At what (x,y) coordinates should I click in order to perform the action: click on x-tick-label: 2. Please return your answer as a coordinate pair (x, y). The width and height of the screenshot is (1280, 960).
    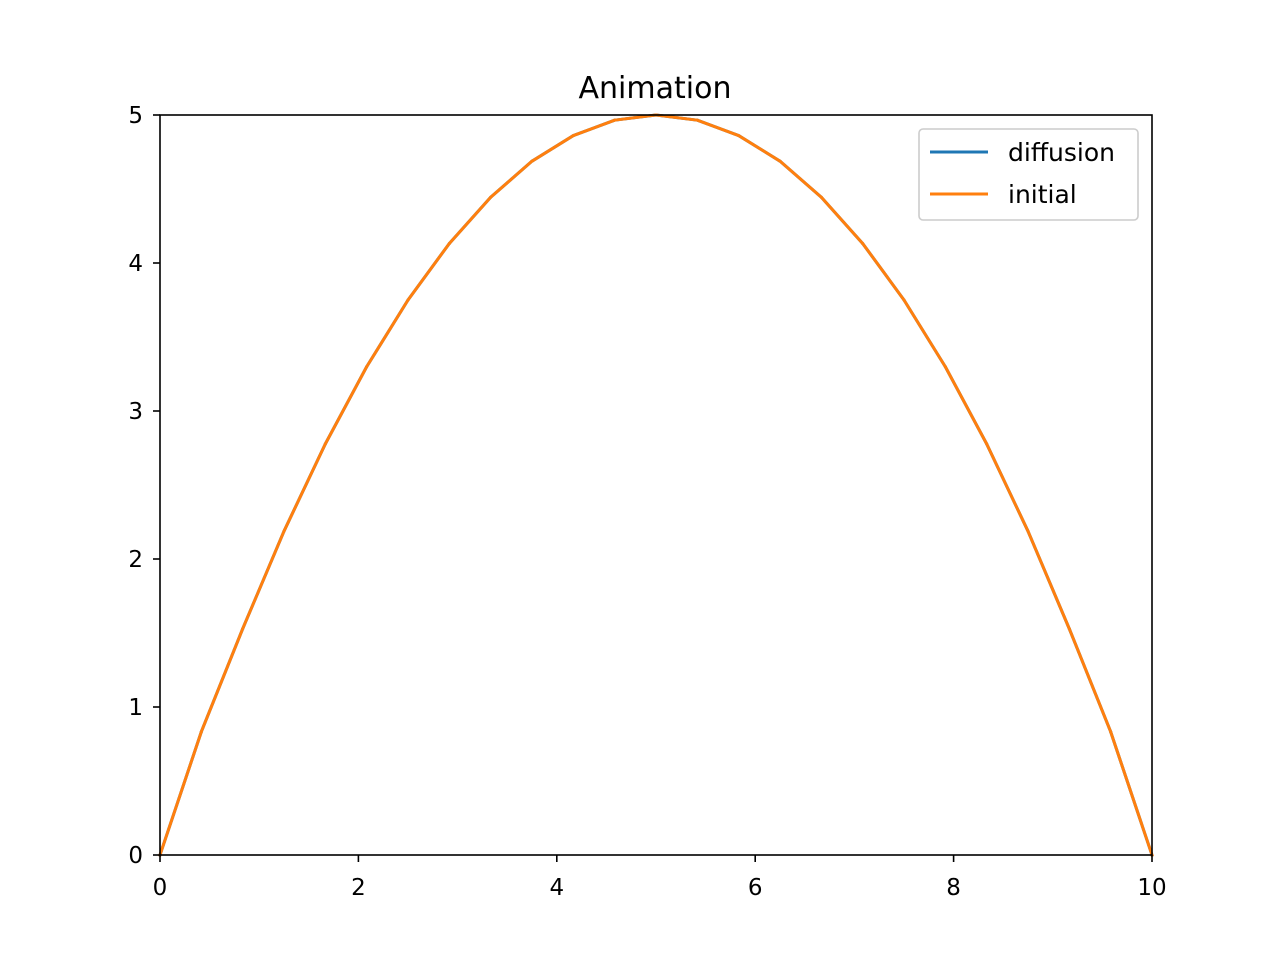
    Looking at the image, I should click on (358, 888).